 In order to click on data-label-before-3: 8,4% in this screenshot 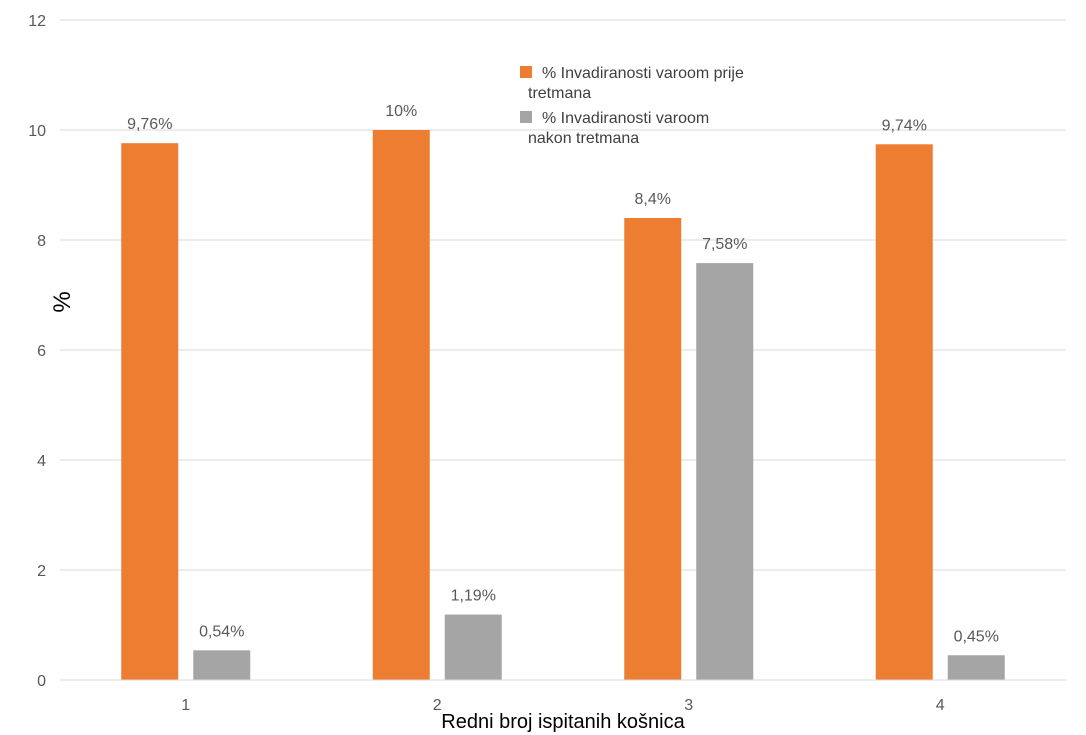, I will do `click(653, 199)`.